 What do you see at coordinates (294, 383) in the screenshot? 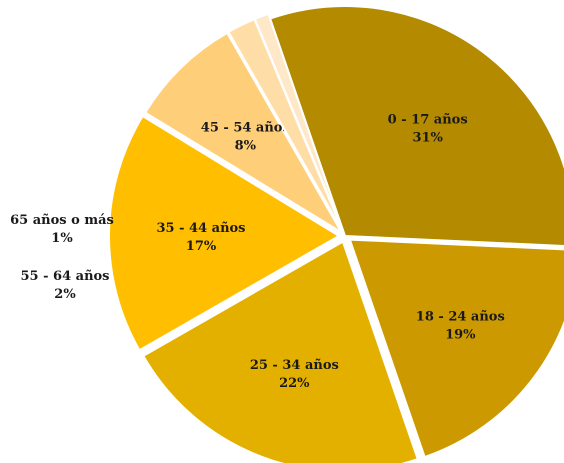
I see `slice-value-label: 22%` at bounding box center [294, 383].